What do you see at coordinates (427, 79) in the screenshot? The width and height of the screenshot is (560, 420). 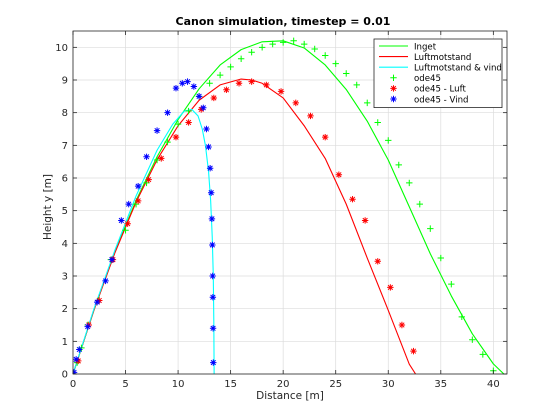 I see `legend-label: ode45` at bounding box center [427, 79].